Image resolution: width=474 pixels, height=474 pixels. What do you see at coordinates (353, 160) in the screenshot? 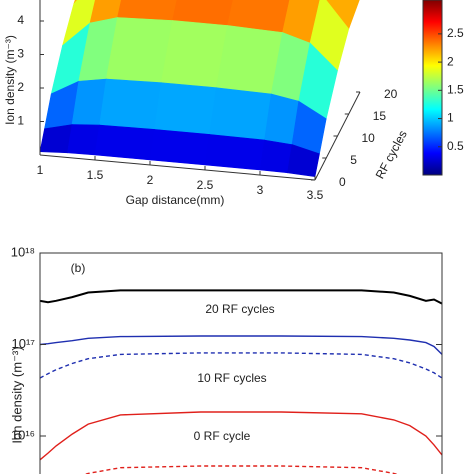
I see `y-tick-label: 5` at bounding box center [353, 160].